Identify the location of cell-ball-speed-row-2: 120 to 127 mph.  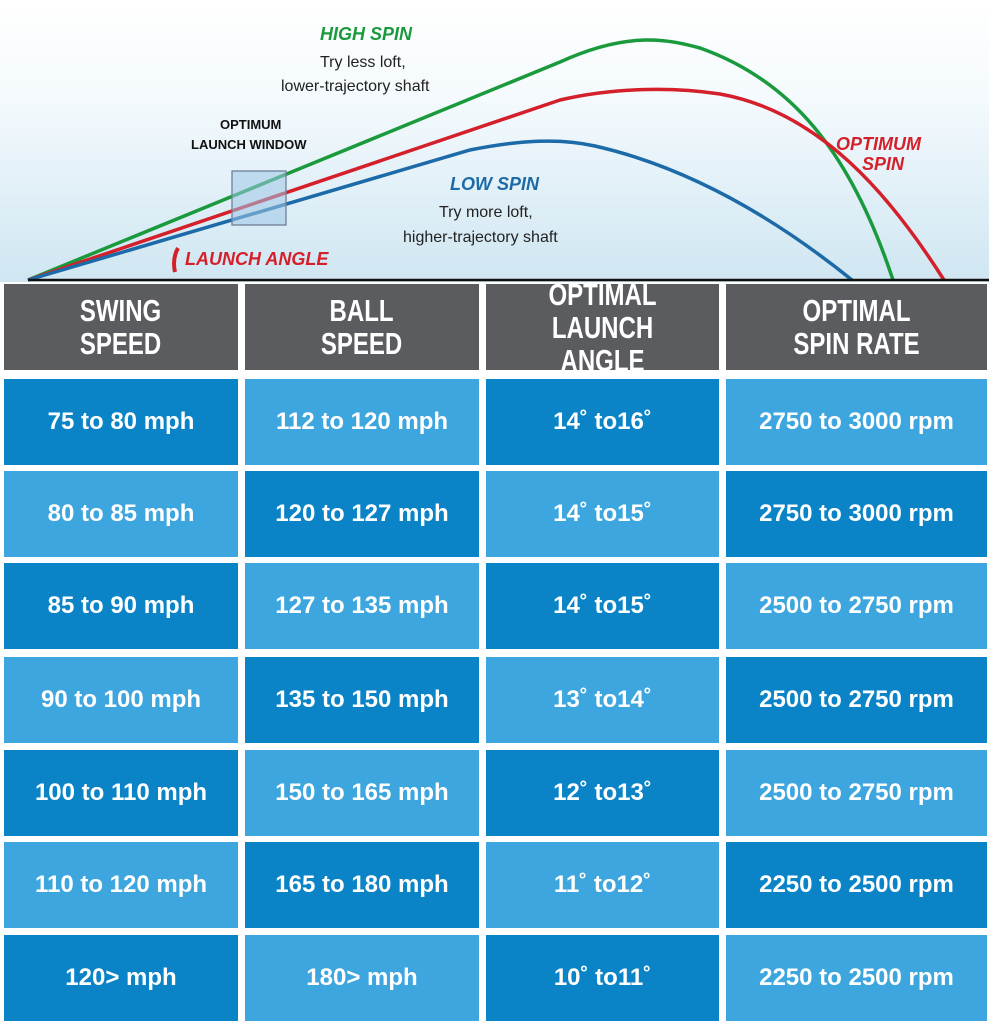
(362, 514).